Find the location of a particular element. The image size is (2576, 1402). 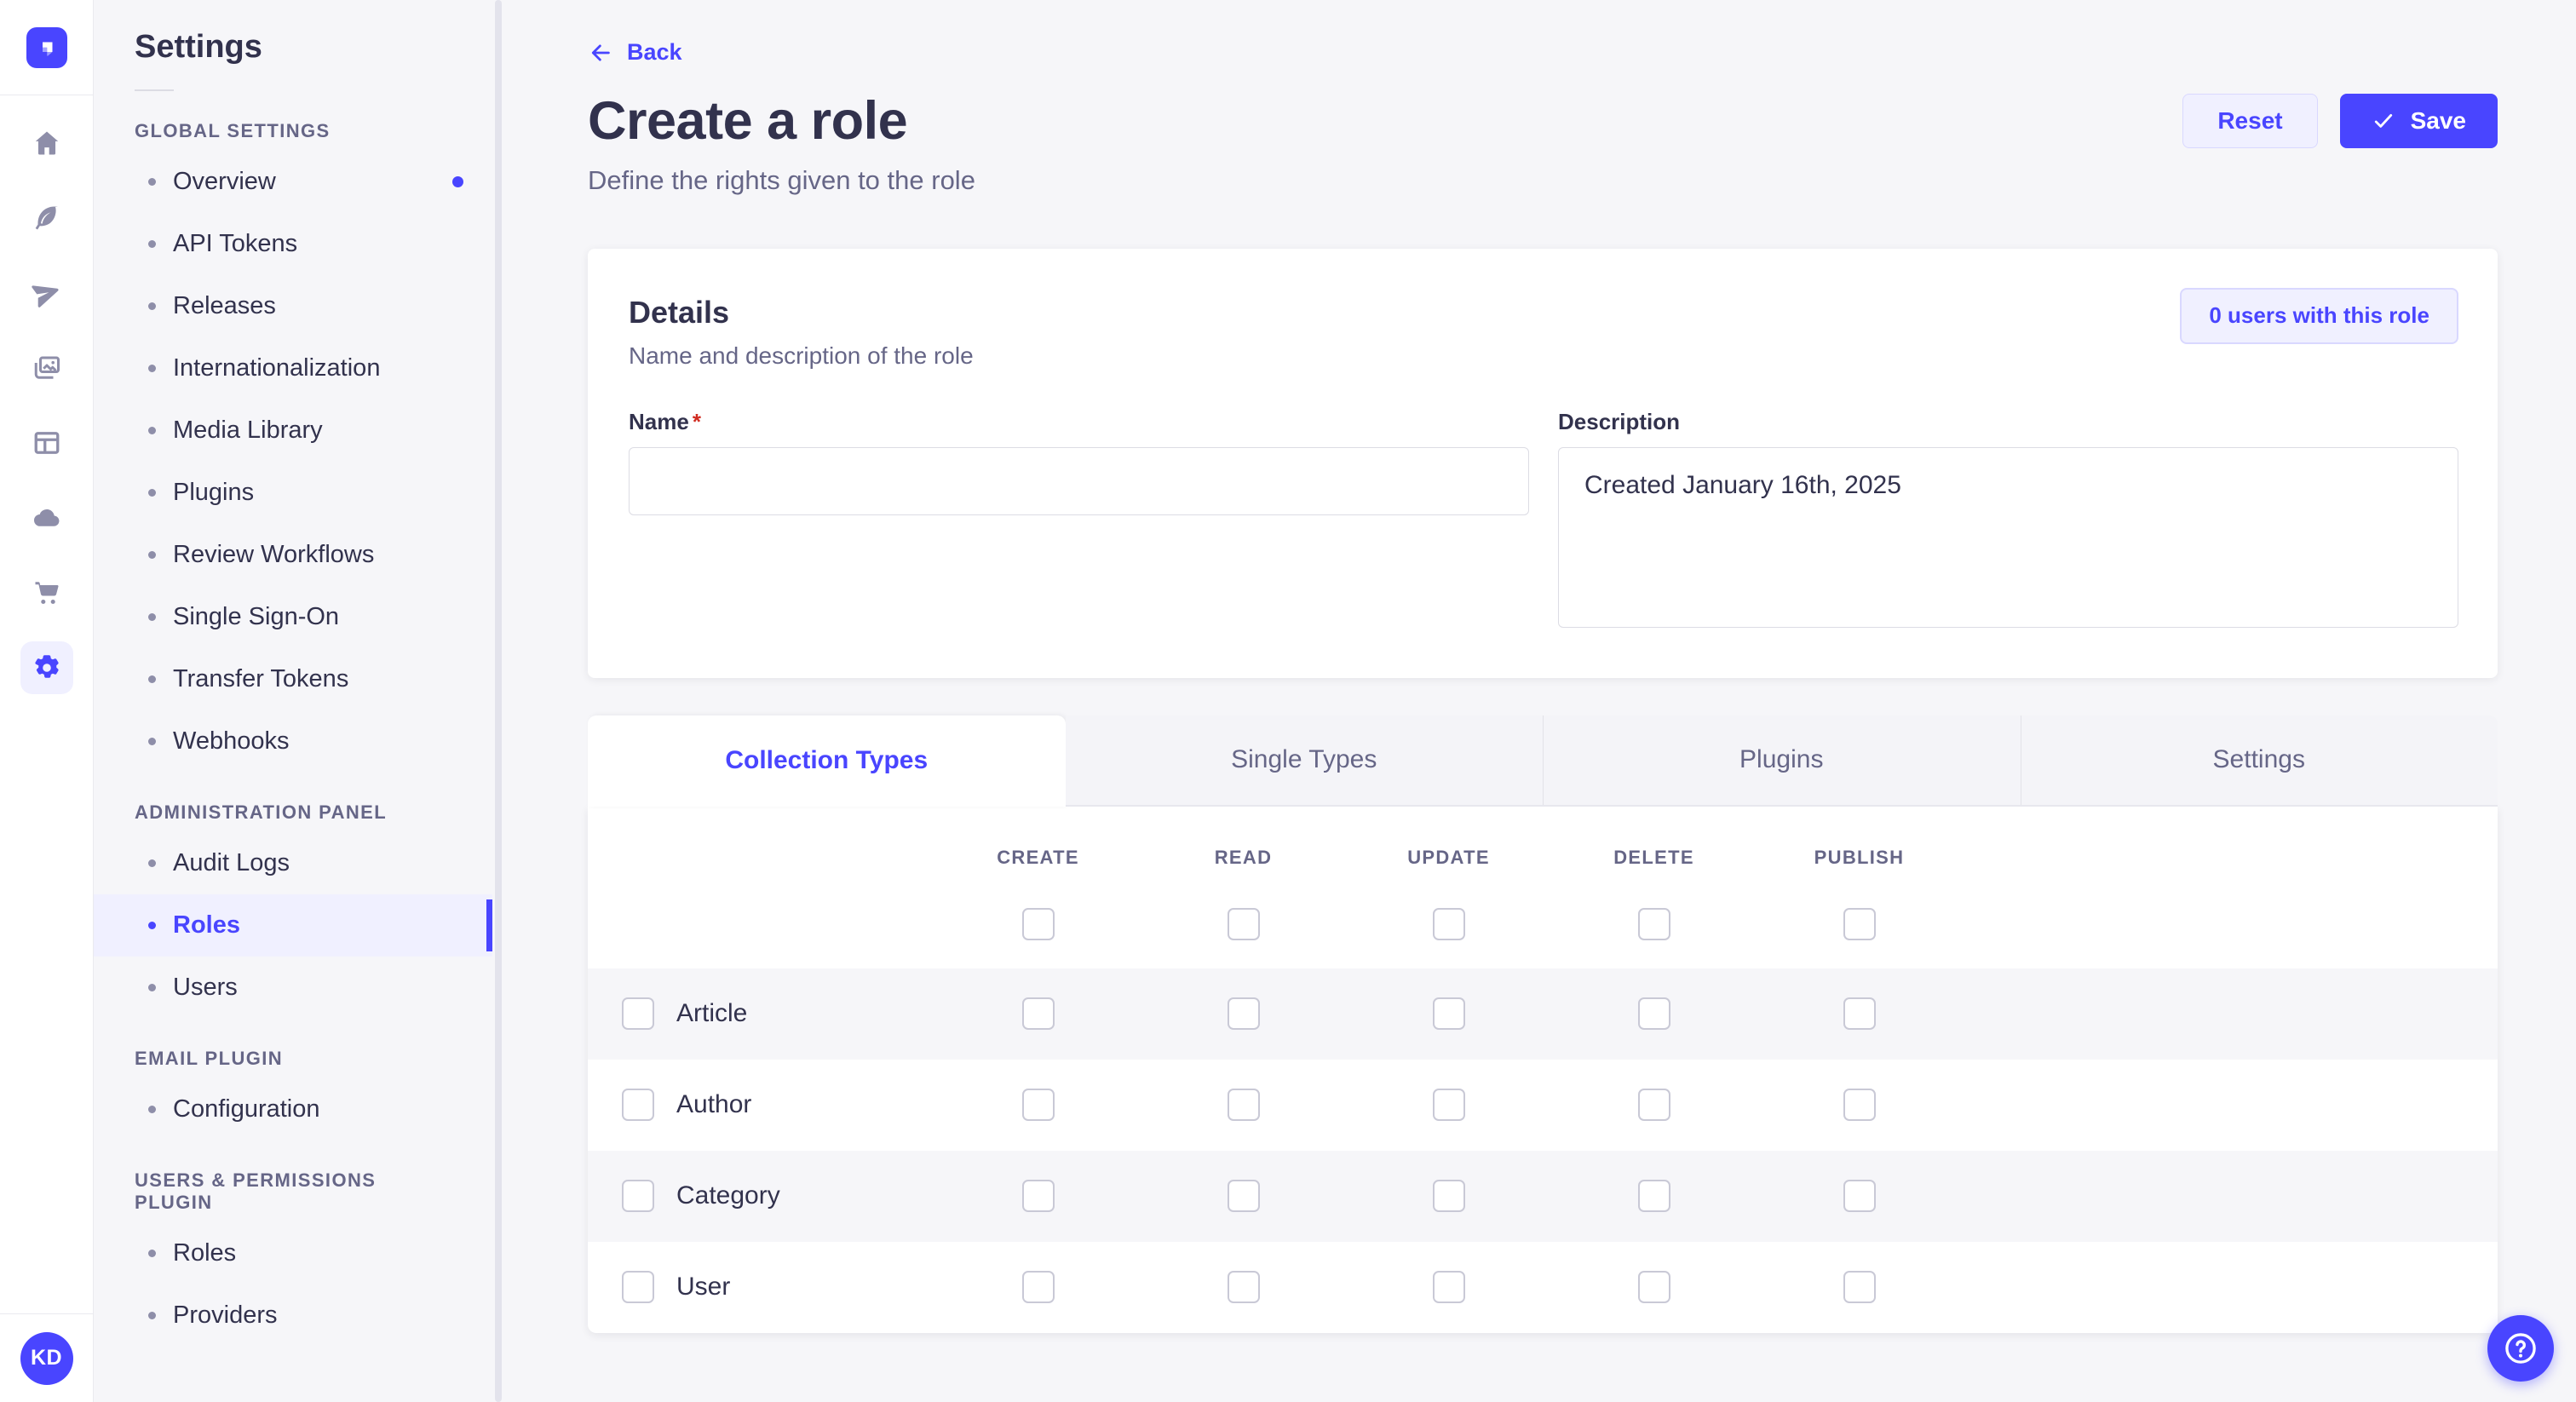

user-publish-checkbox is located at coordinates (1860, 1287).